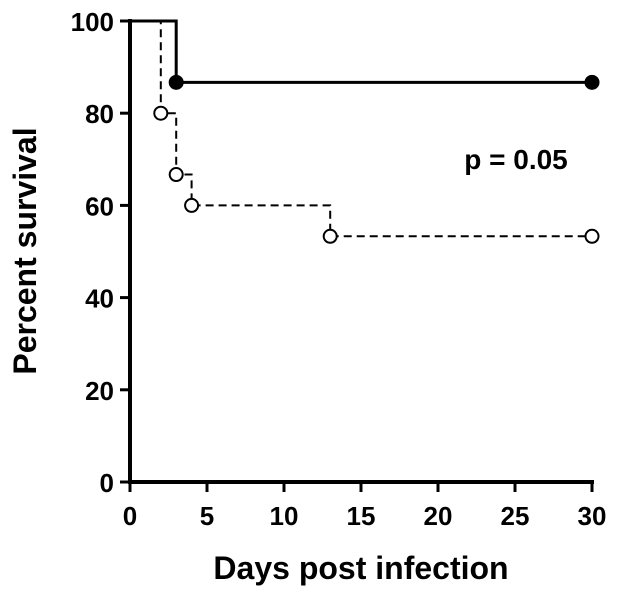  What do you see at coordinates (361, 516) in the screenshot?
I see `x-tick-label: 15` at bounding box center [361, 516].